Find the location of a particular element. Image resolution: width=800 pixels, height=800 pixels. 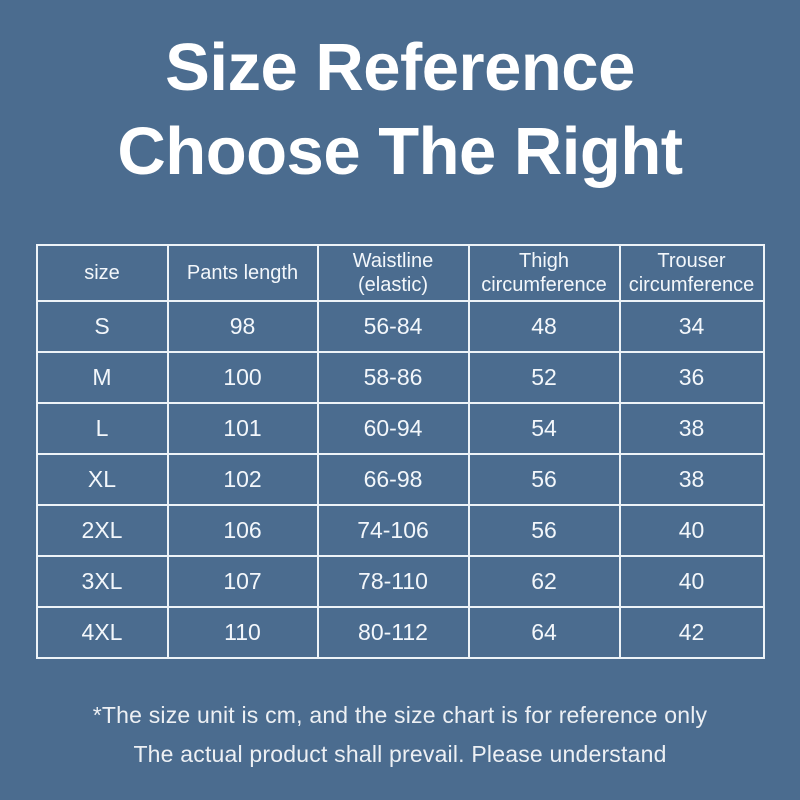

table-cell: 34 is located at coordinates (691, 326).